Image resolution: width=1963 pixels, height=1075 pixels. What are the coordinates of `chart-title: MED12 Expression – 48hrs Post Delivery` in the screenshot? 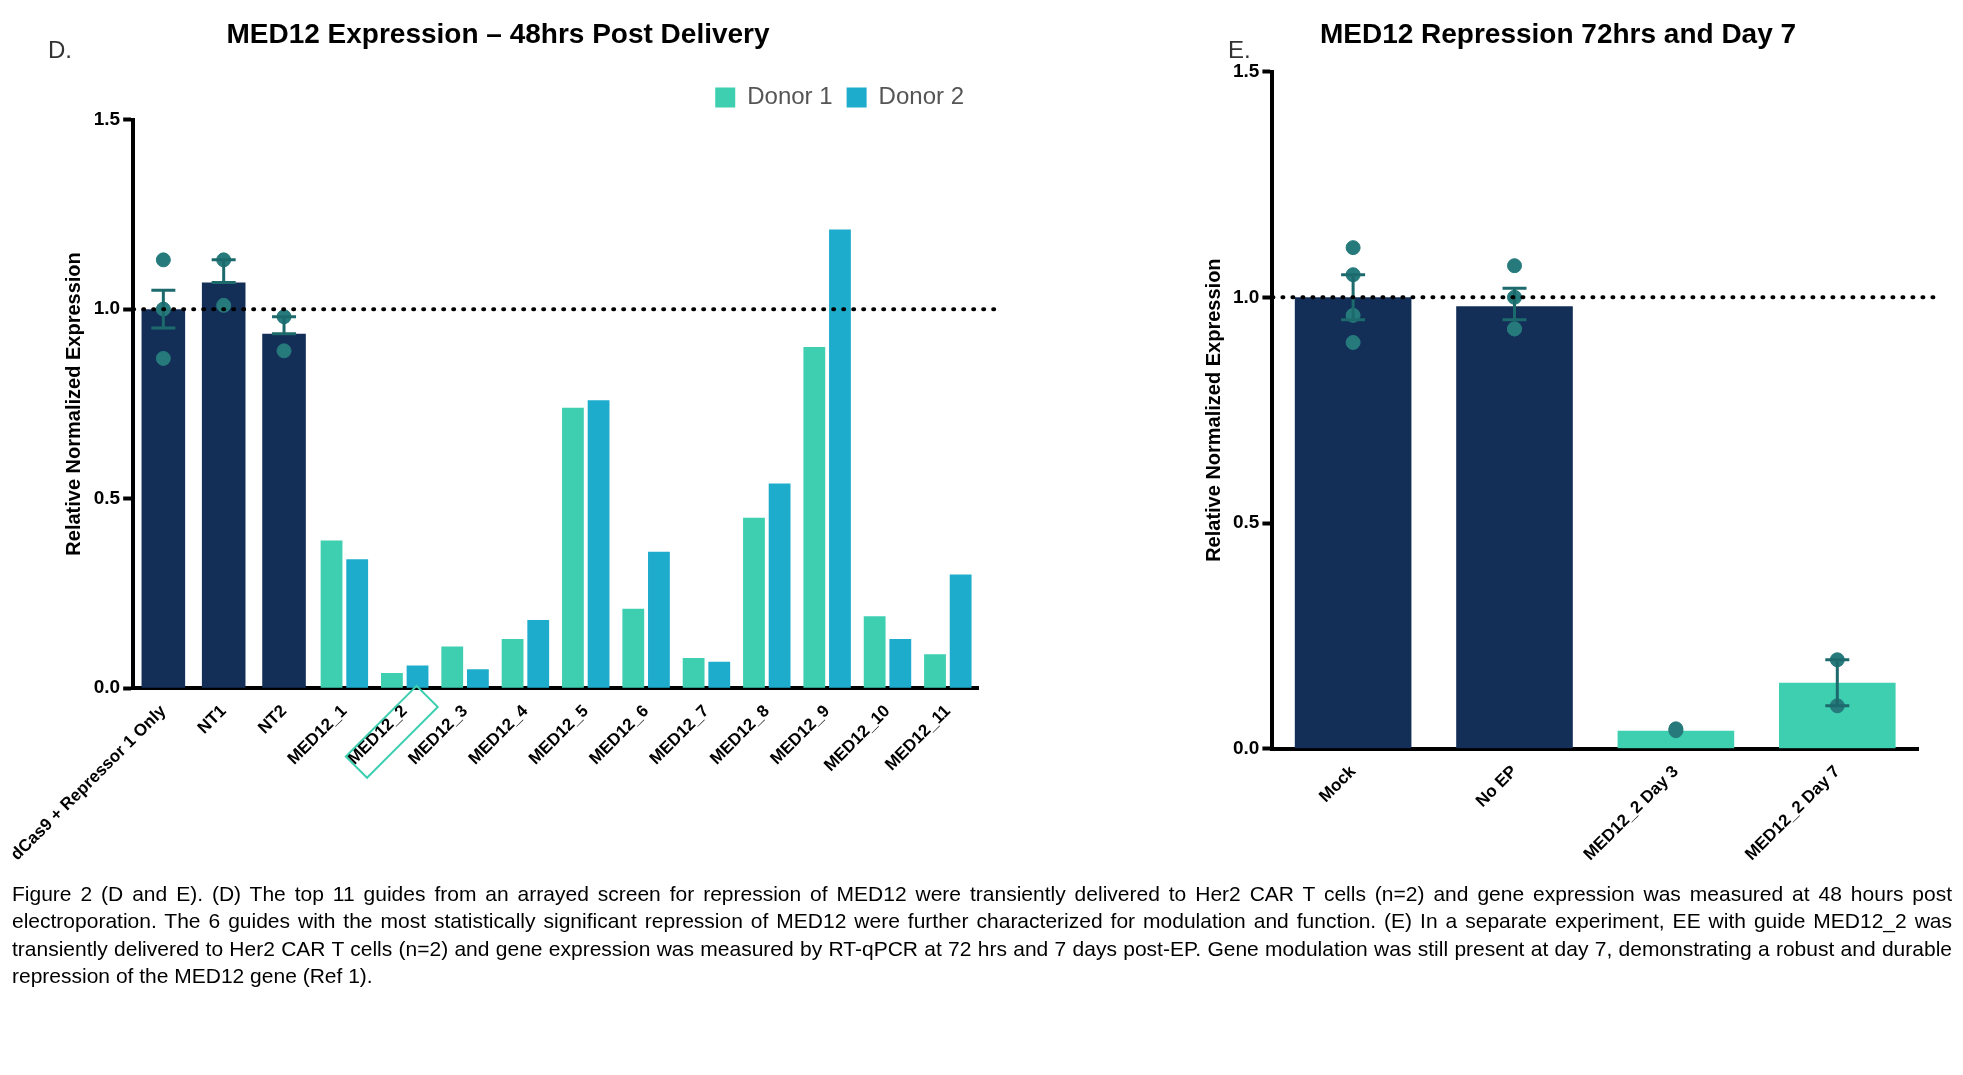 It's located at (498, 33).